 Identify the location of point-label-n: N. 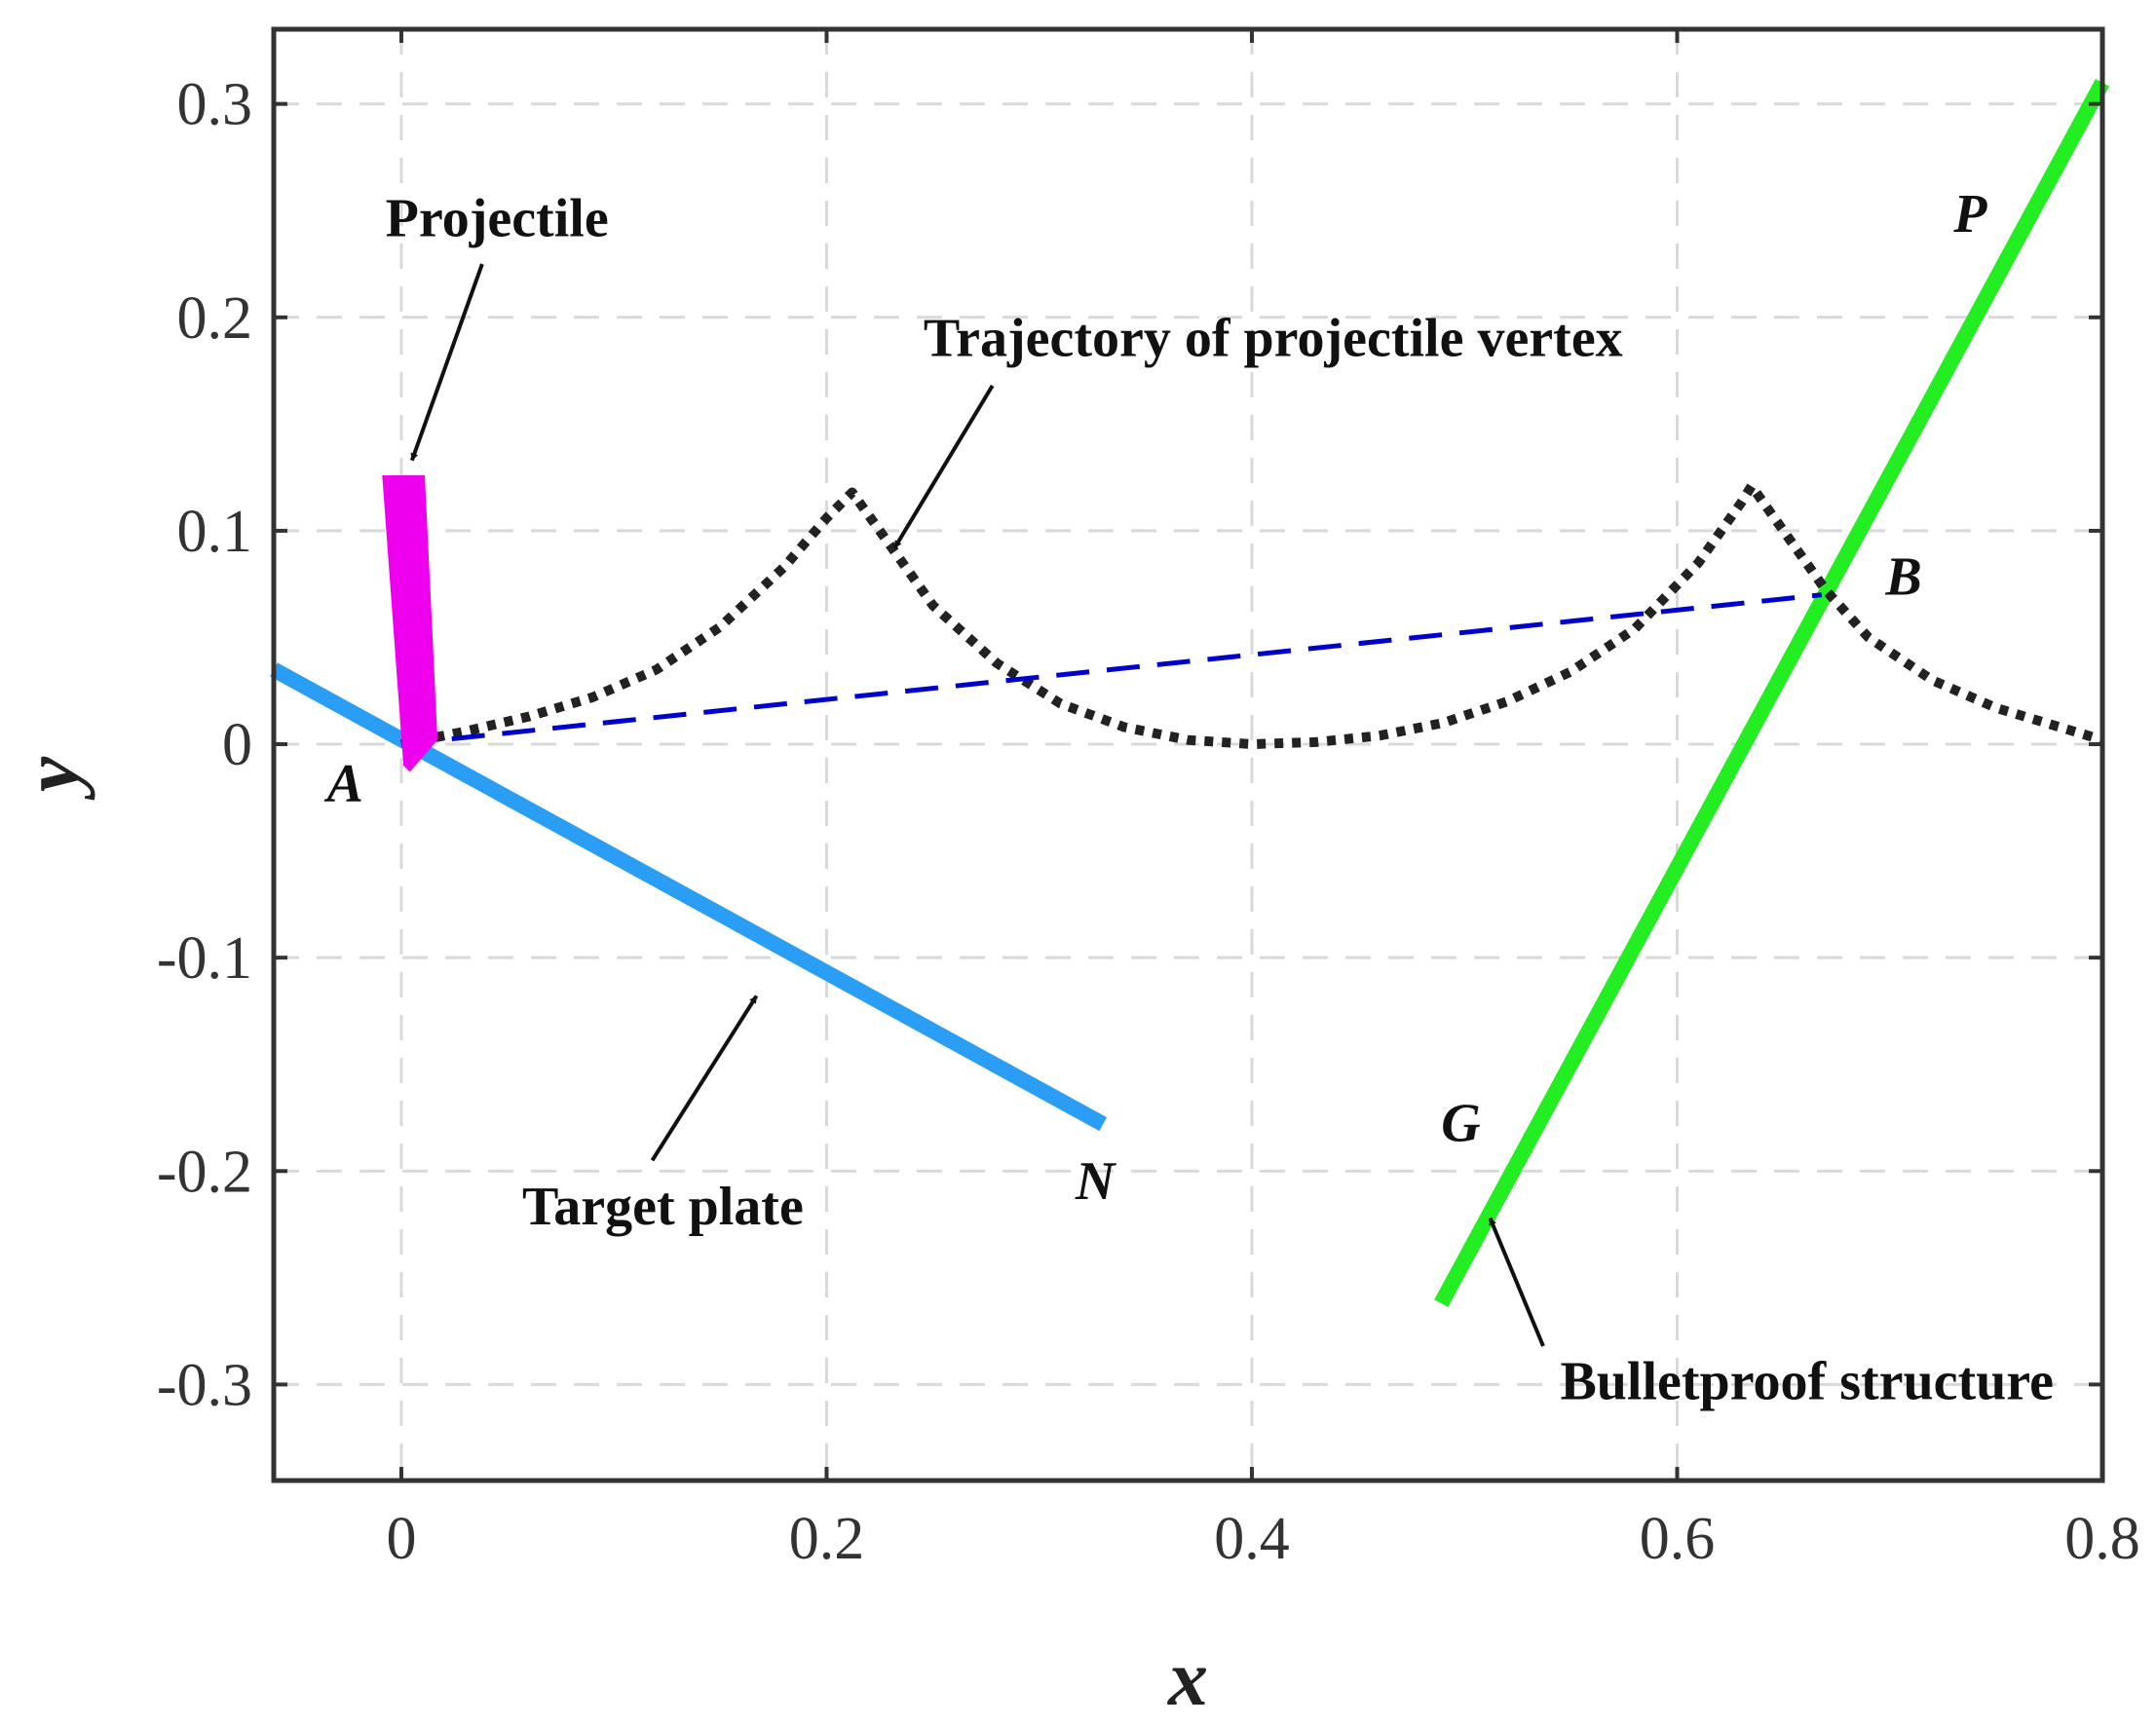
(1096, 1181).